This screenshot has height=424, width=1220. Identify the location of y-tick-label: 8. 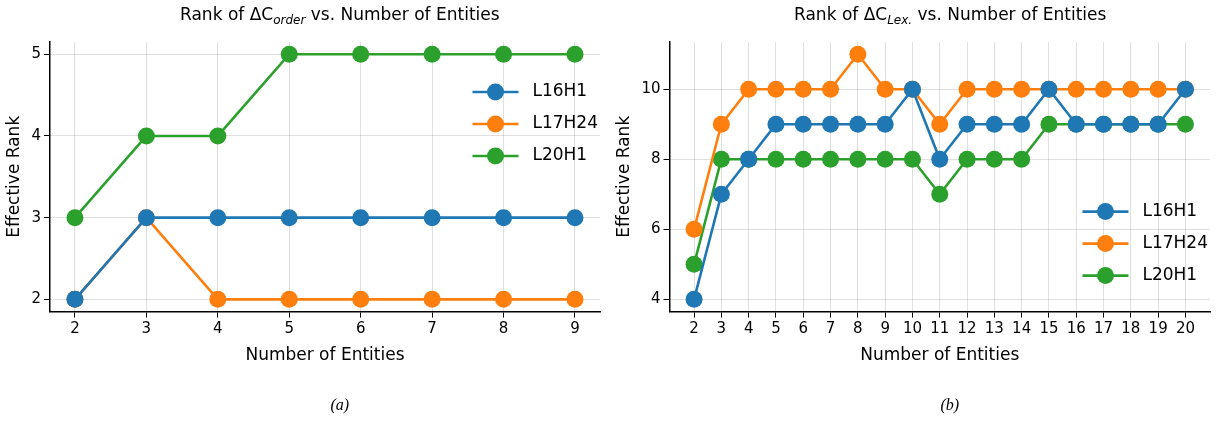
(655, 158).